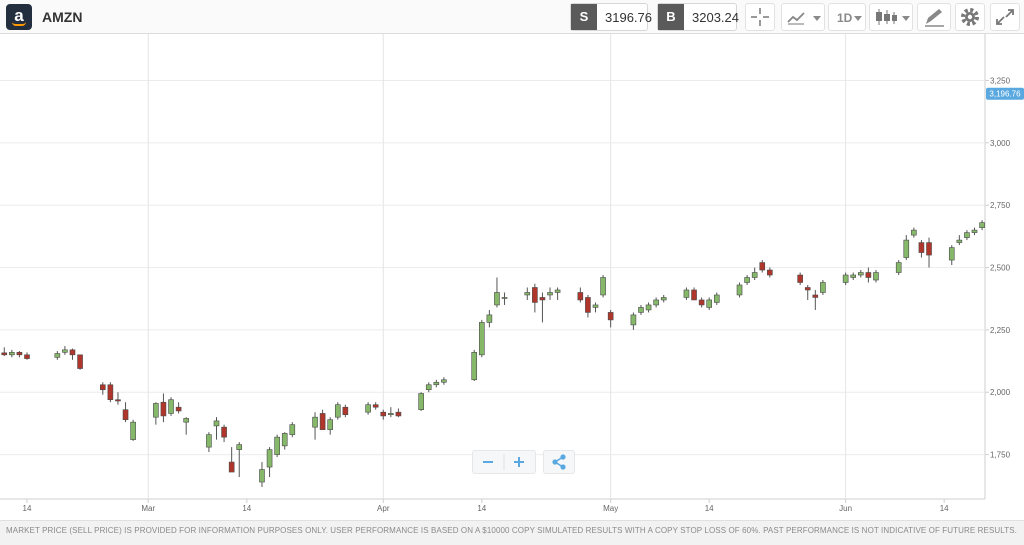  I want to click on expand-icon, so click(1005, 17).